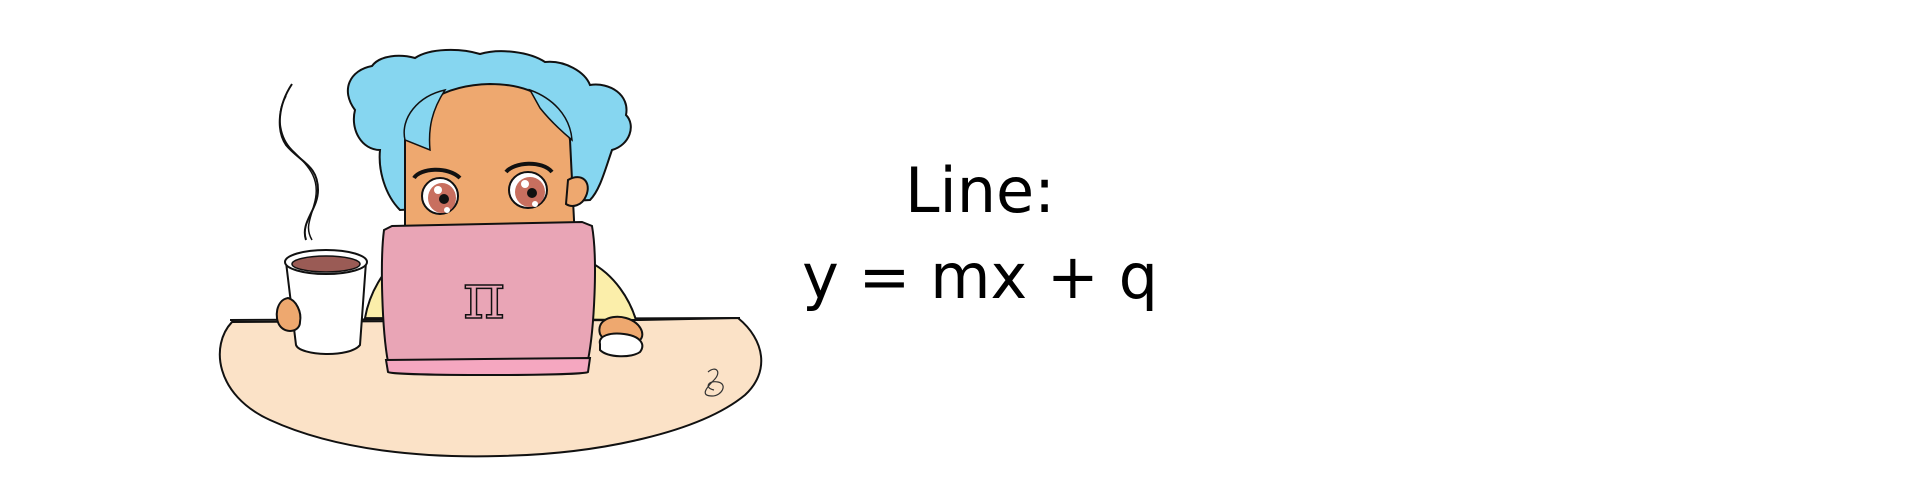 The width and height of the screenshot is (1928, 502). What do you see at coordinates (437, 191) in the screenshot?
I see `left-eye` at bounding box center [437, 191].